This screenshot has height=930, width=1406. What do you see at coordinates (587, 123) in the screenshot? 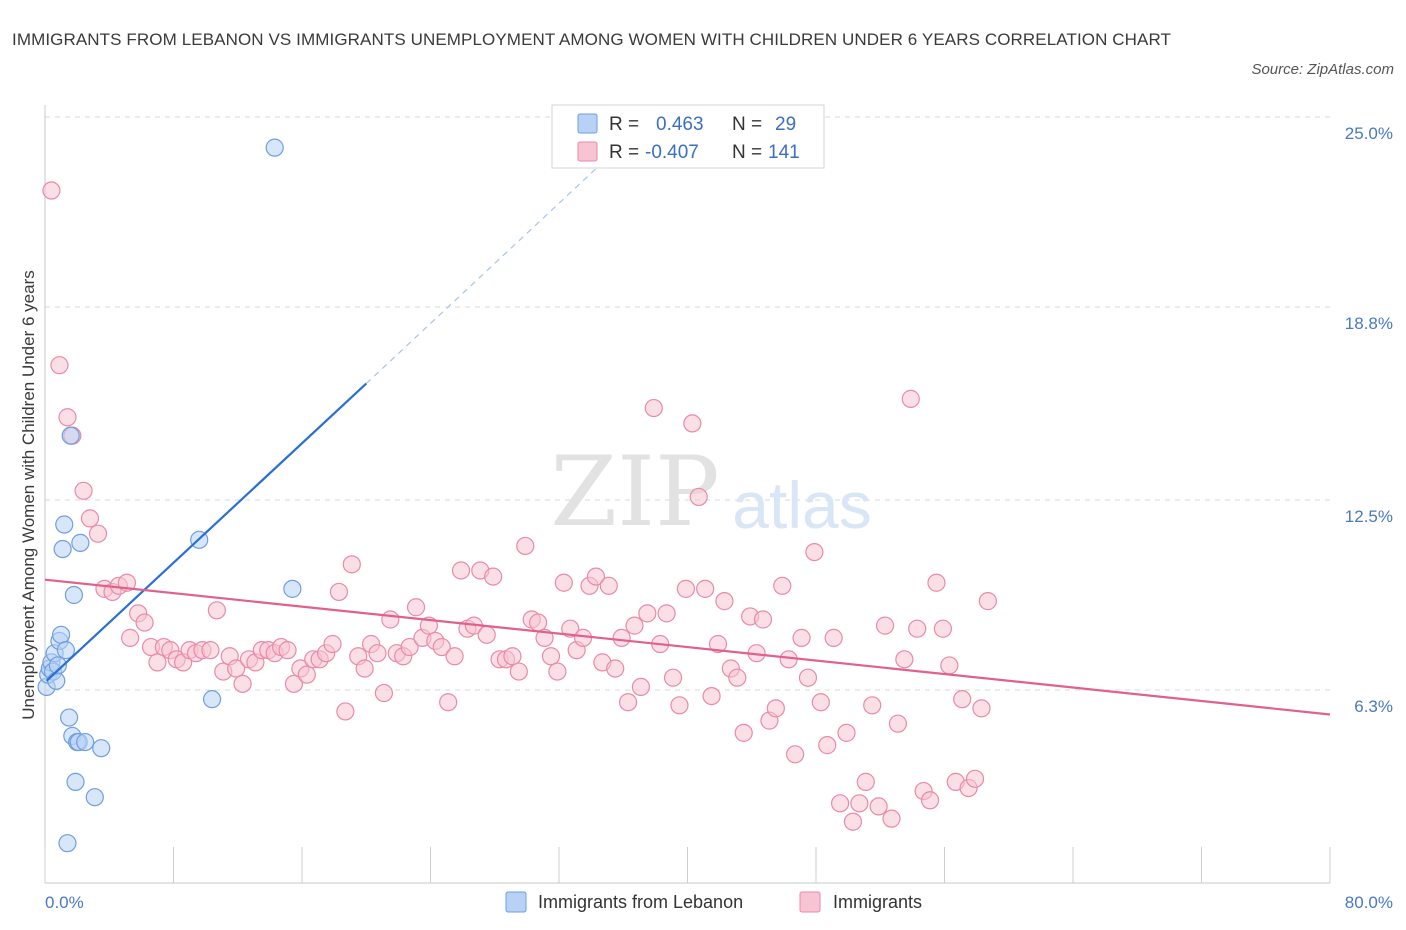
I see `legend-swatch-blue` at bounding box center [587, 123].